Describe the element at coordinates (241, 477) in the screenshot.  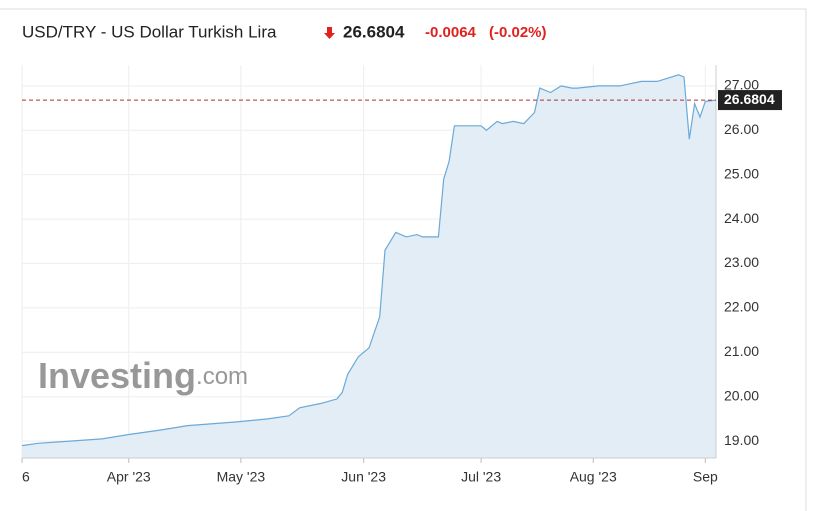
I see `x-tick-label: May '23` at that location.